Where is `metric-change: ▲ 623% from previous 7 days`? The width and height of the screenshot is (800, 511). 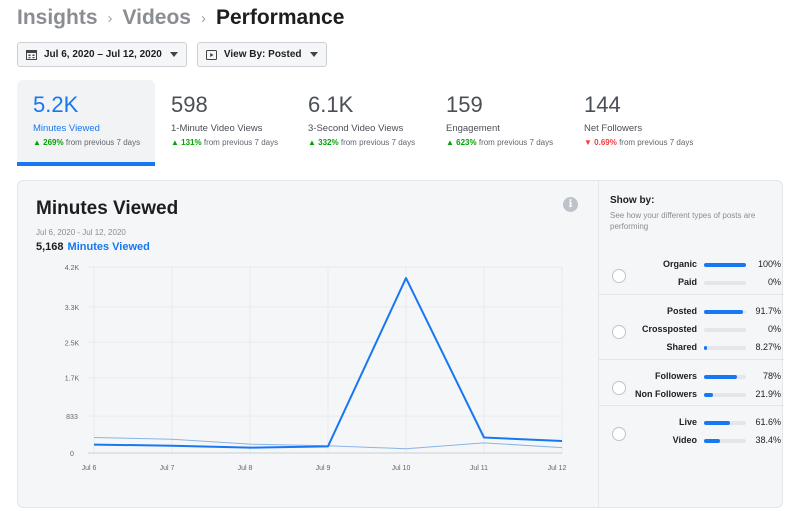
metric-change: ▲ 623% from previous 7 days is located at coordinates (500, 142).